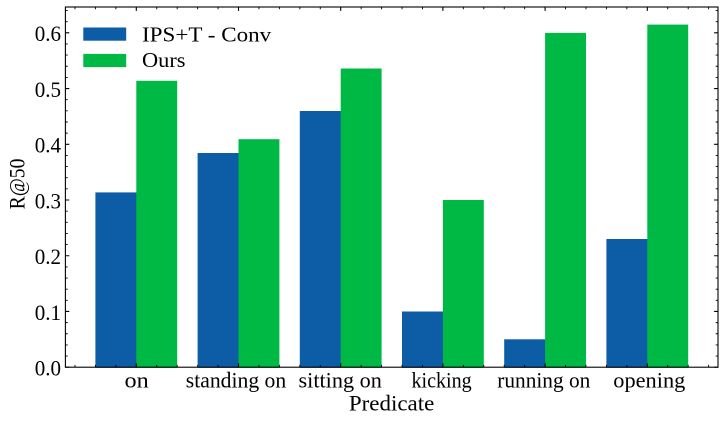 This screenshot has height=443, width=728. Describe the element at coordinates (48, 34) in the screenshot. I see `svg-text: 0.6` at that location.